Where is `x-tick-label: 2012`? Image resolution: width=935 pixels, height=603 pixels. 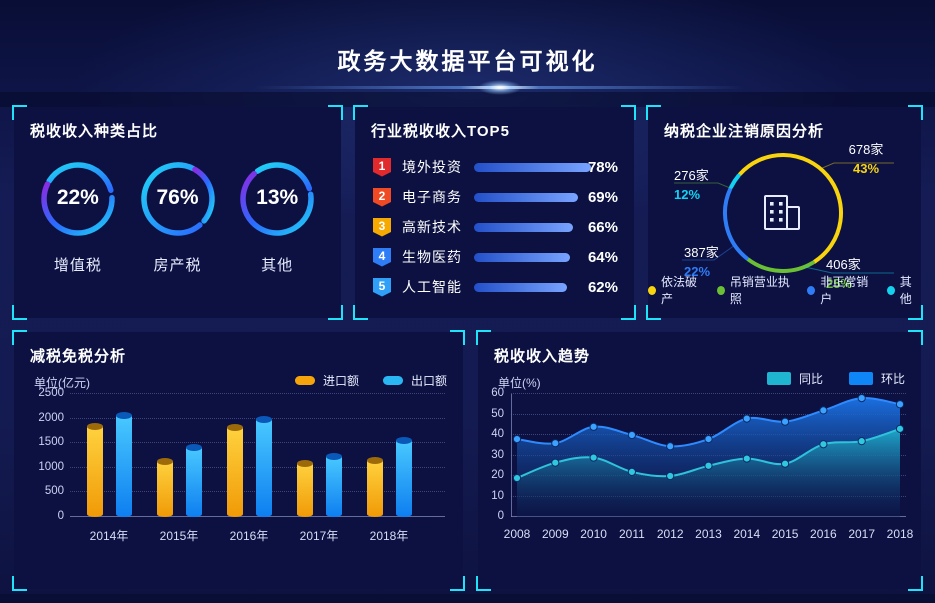 x-tick-label: 2012 is located at coordinates (670, 534).